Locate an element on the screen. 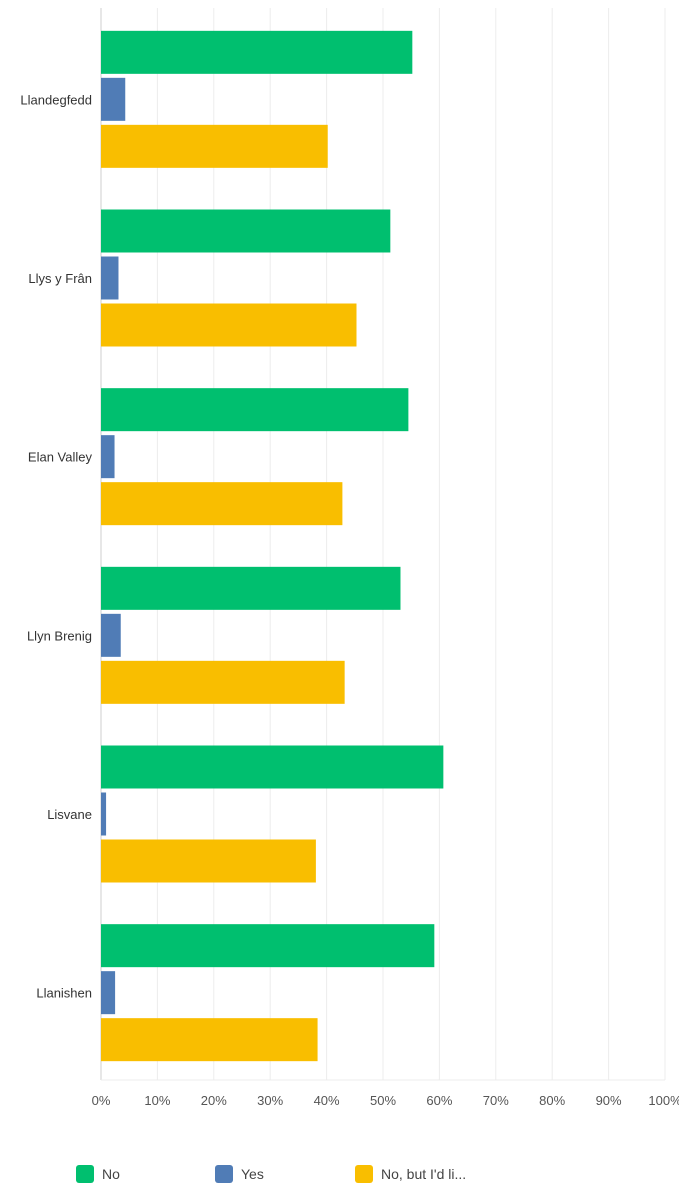  bar-lisvane-no is located at coordinates (272, 767).